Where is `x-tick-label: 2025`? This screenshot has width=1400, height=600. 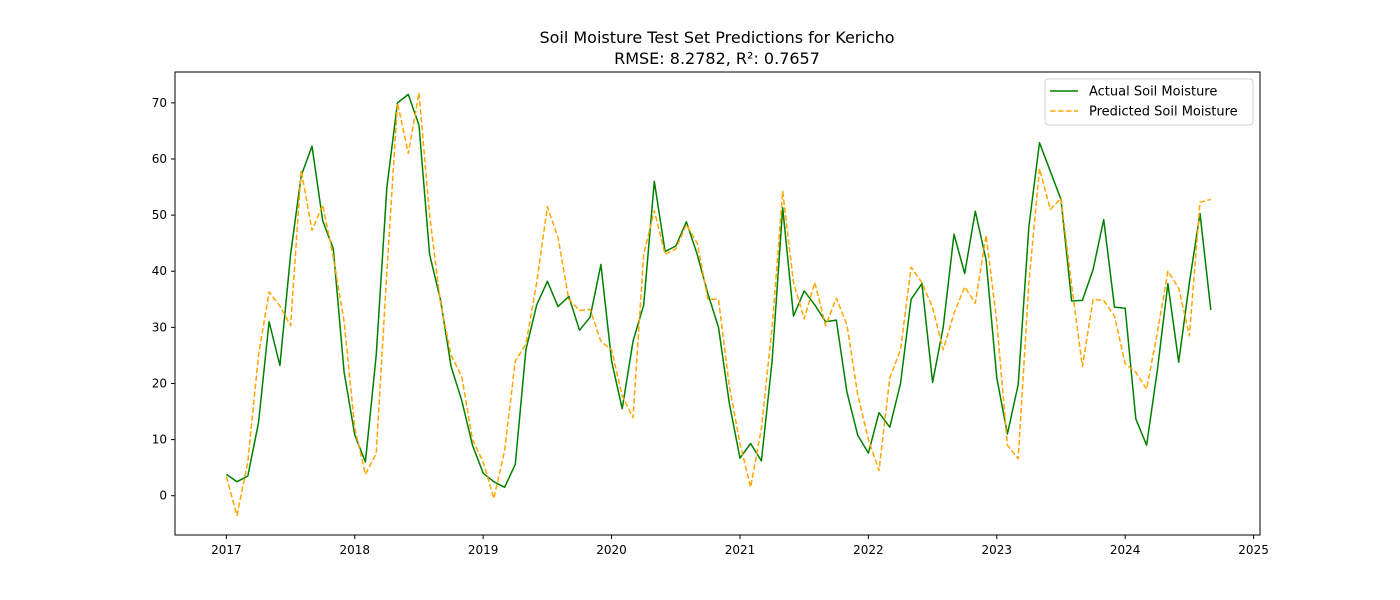
x-tick-label: 2025 is located at coordinates (1253, 550).